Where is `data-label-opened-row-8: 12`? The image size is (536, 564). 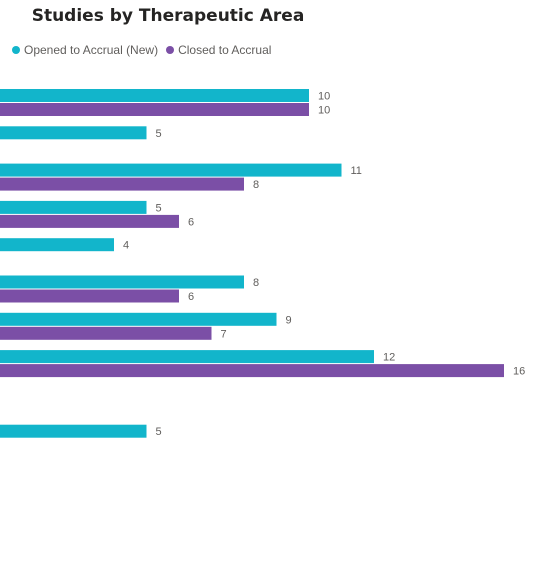
data-label-opened-row-8: 12 is located at coordinates (389, 358).